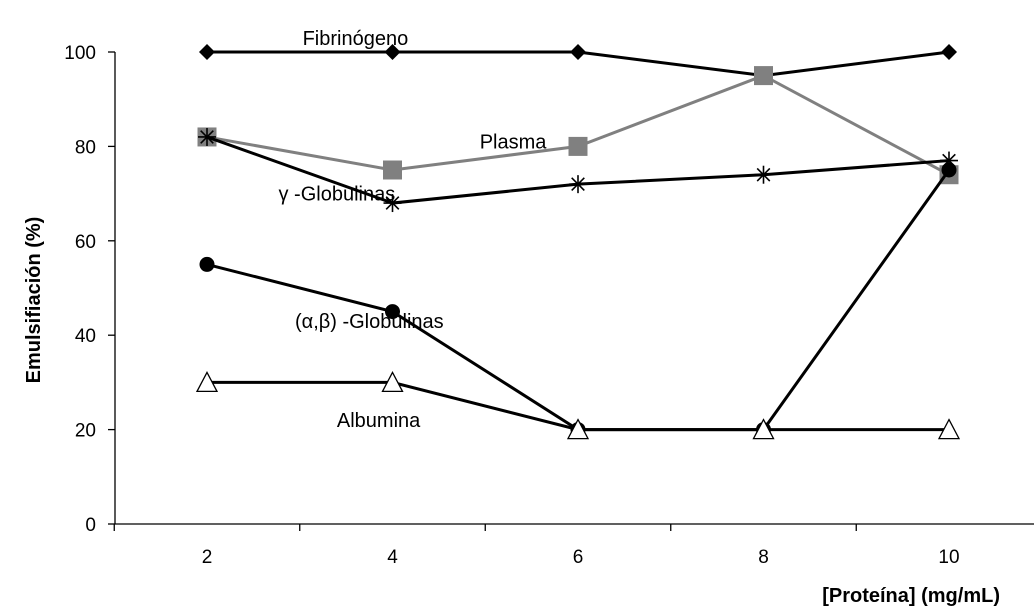 The image size is (1034, 611). I want to click on y-tick-label: 20, so click(85, 431).